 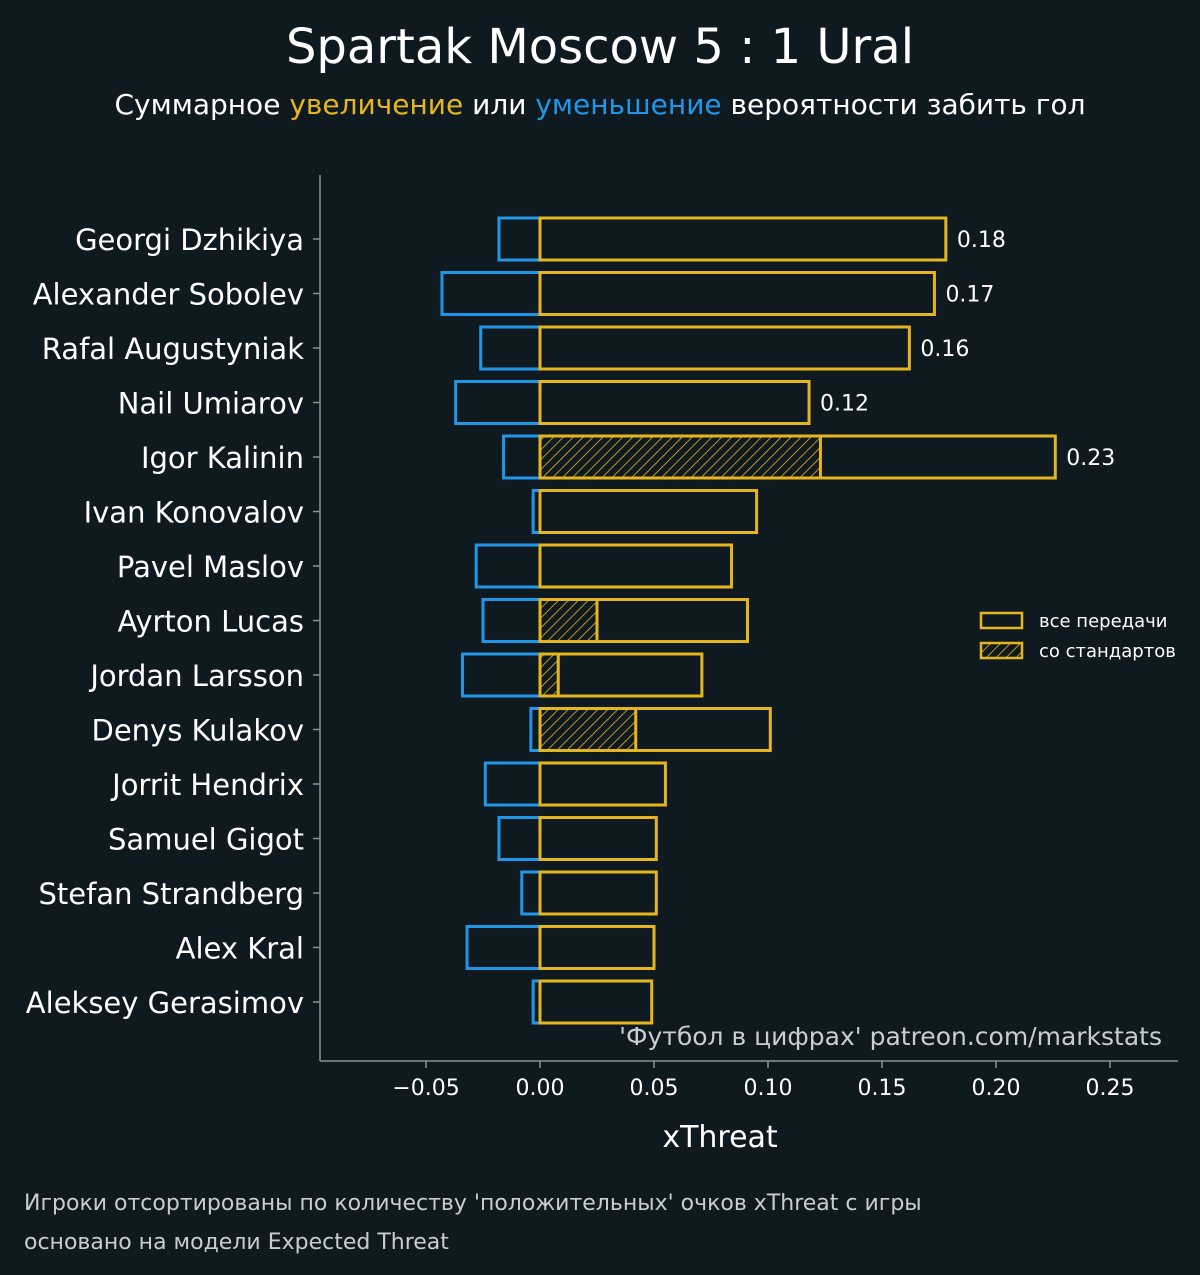 I want to click on y-label-pavel-maslov: Pavel Maslov, so click(x=210, y=567).